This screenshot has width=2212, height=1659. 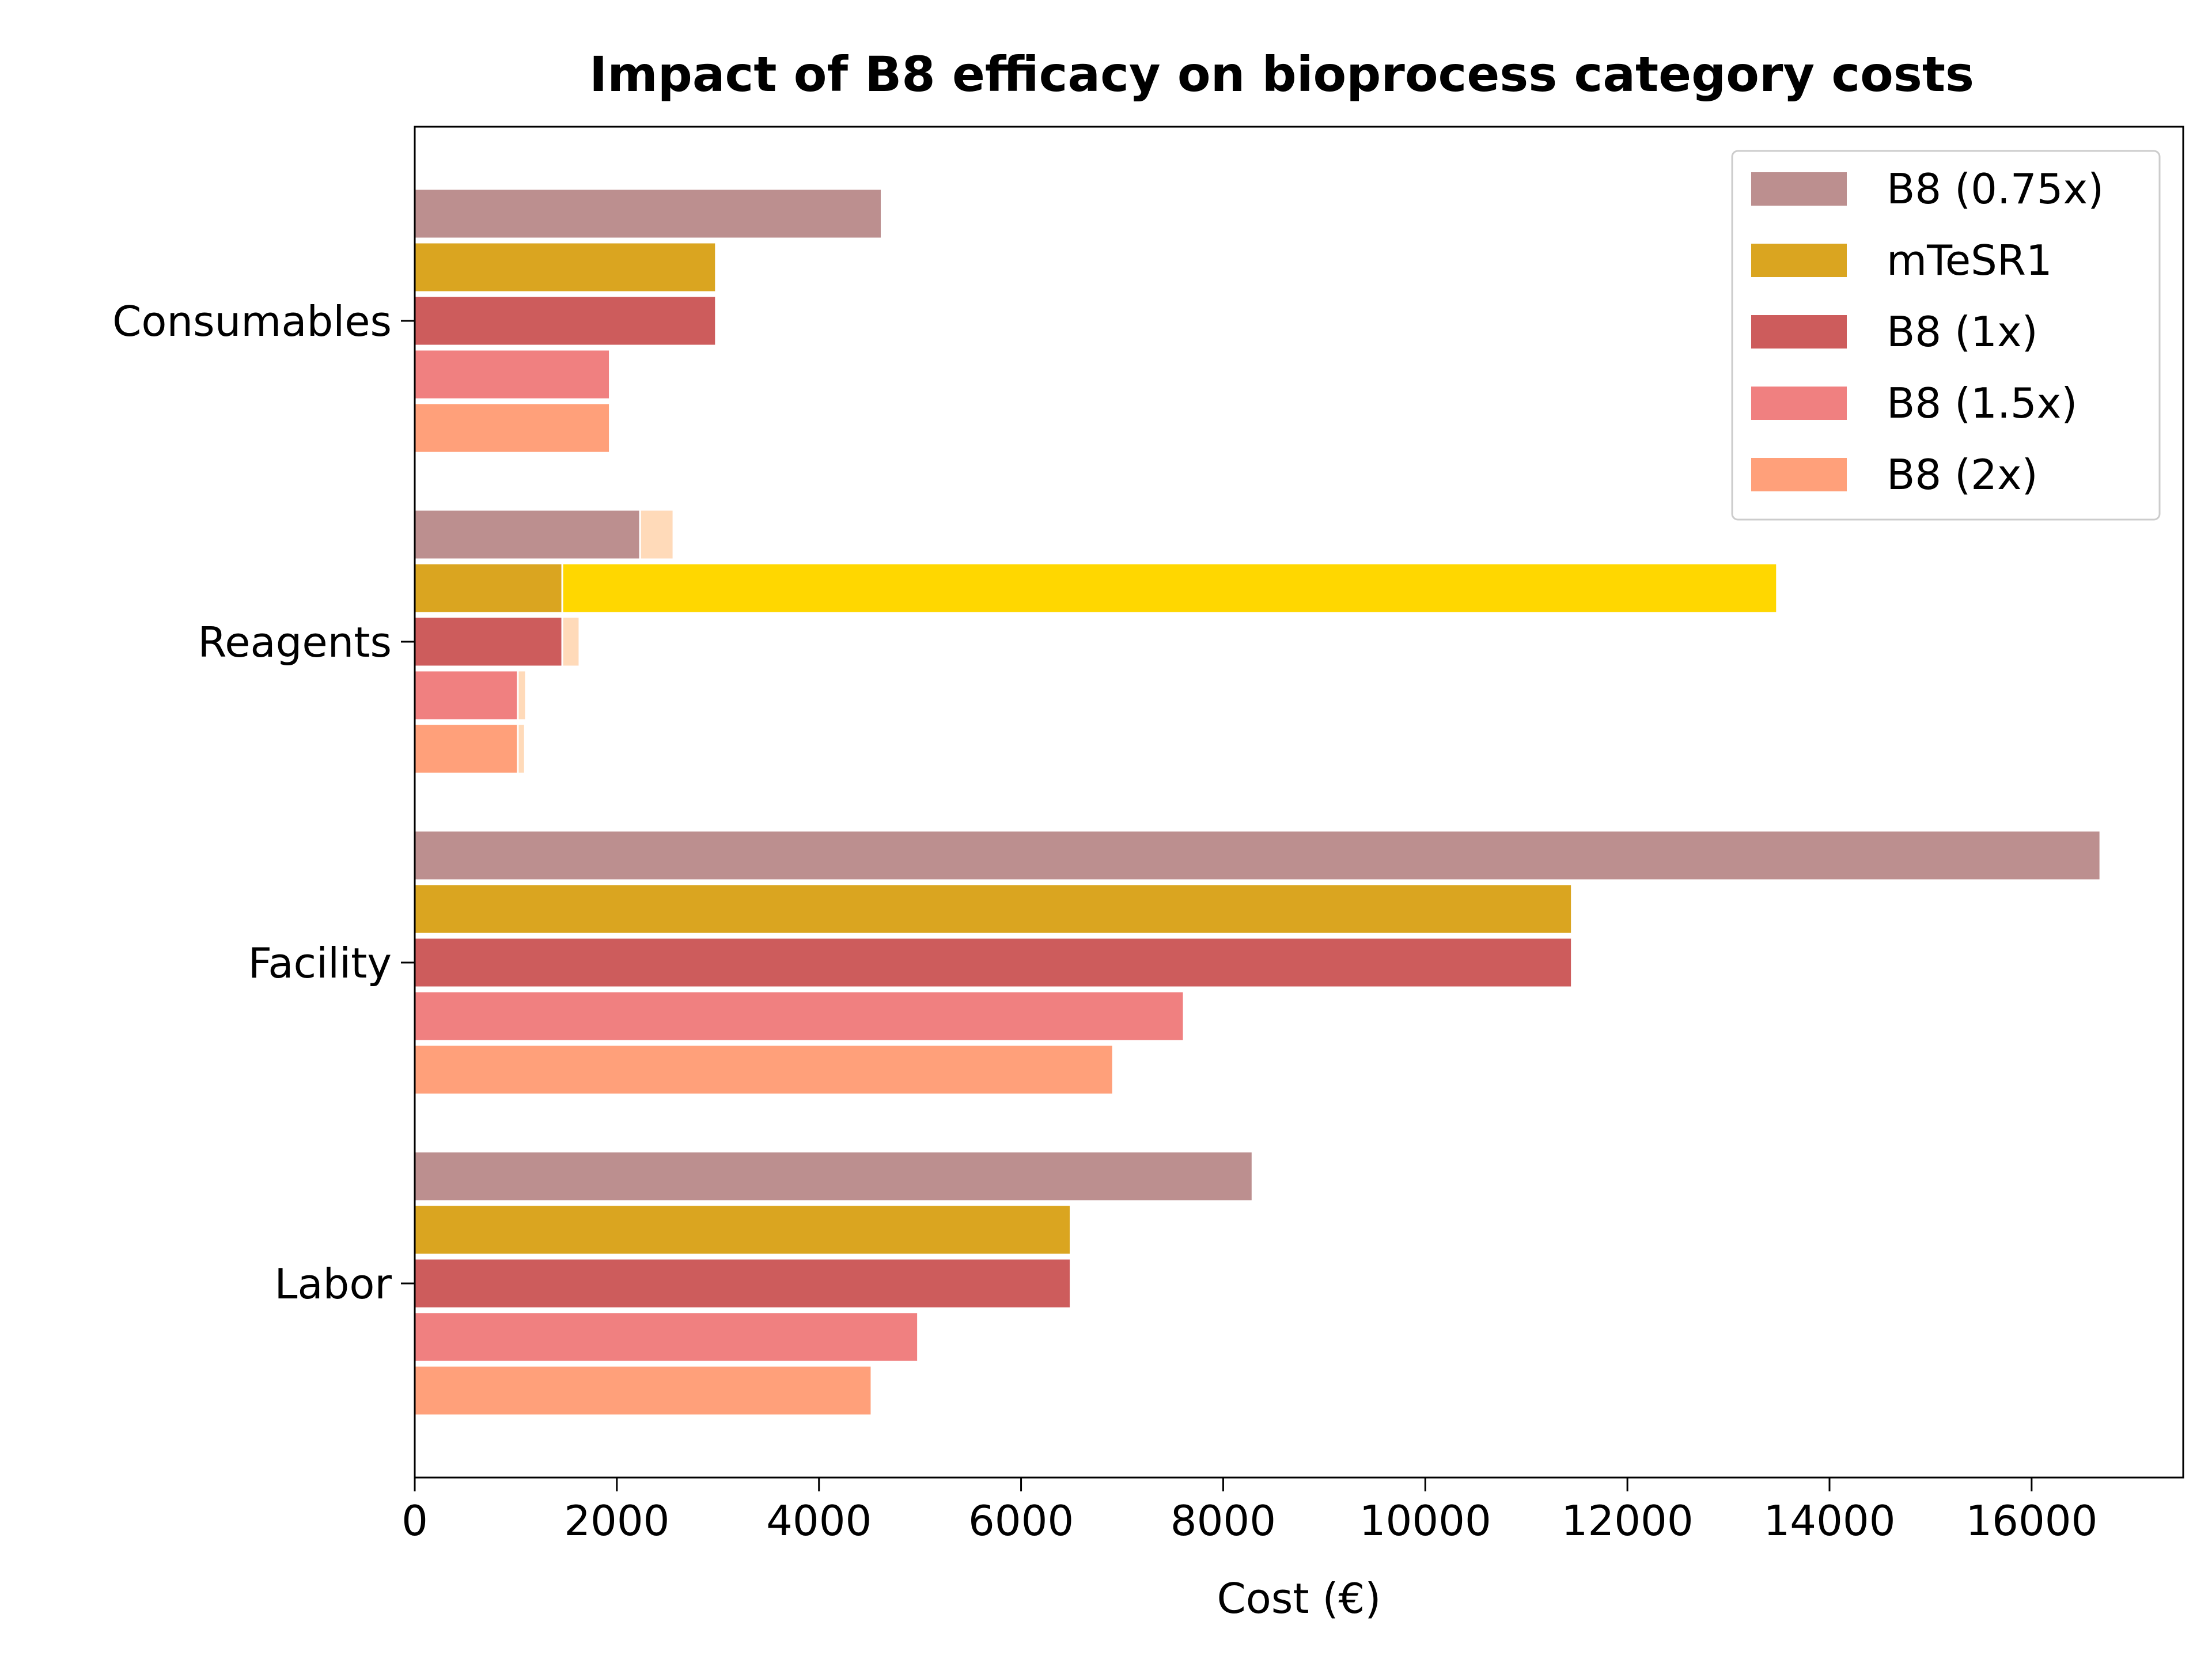 I want to click on bar-consumables-mtesr1, so click(x=565, y=267).